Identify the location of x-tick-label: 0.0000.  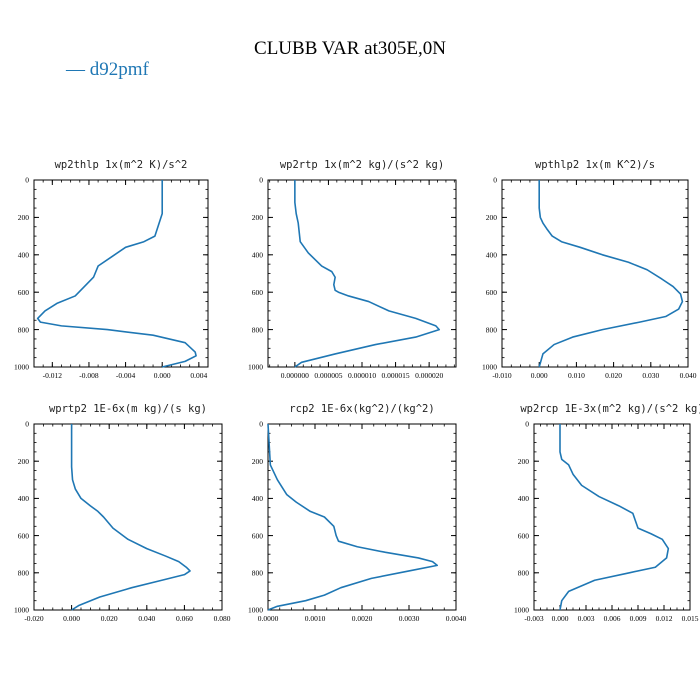
(268, 618).